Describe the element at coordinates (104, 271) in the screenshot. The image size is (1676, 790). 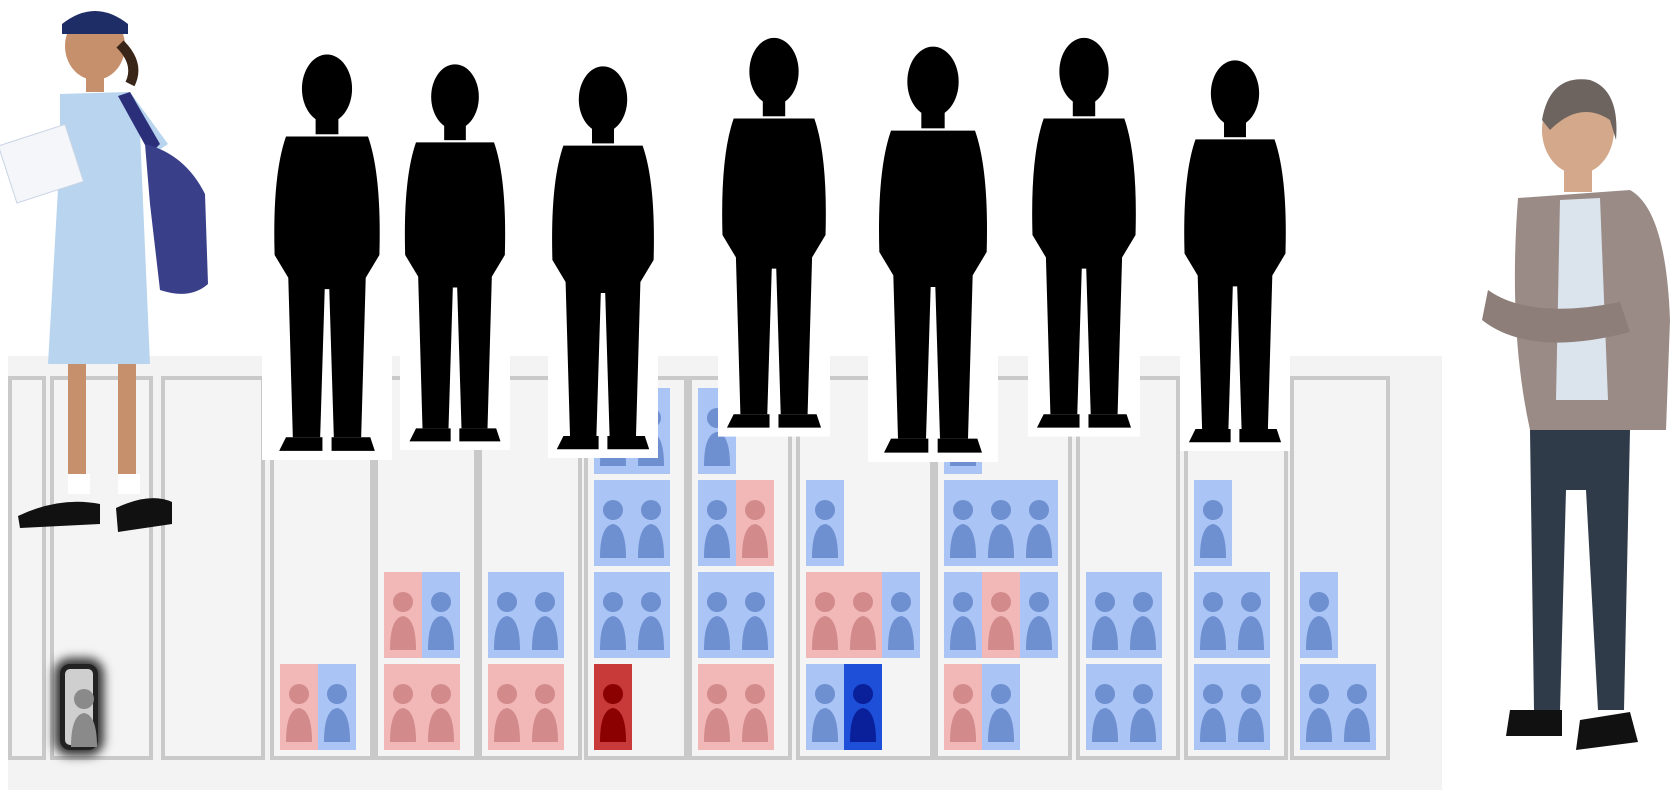
I see `schoolgirl-figure` at that location.